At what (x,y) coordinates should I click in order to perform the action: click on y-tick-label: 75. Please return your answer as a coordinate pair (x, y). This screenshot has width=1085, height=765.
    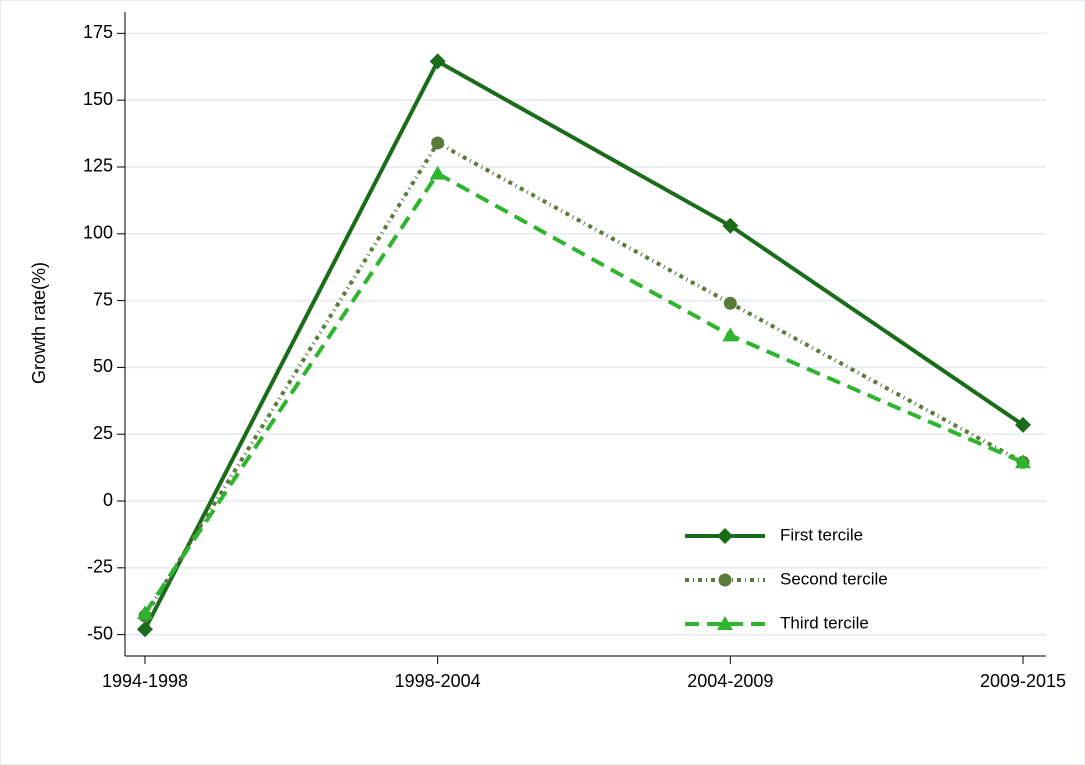
    Looking at the image, I should click on (103, 299).